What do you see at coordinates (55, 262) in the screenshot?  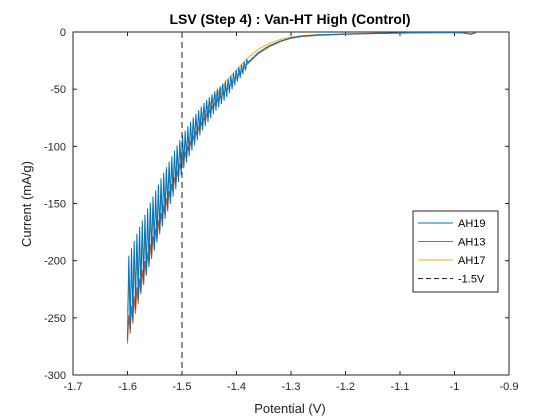 I see `y-tick-label: -200` at bounding box center [55, 262].